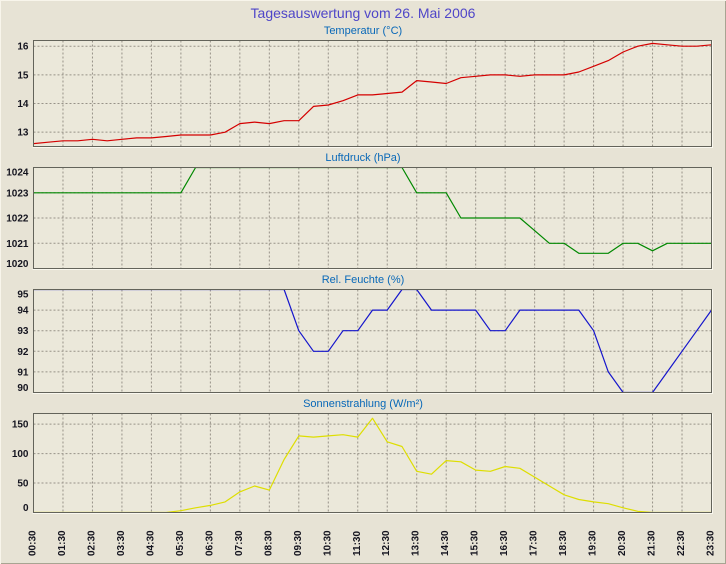 The width and height of the screenshot is (726, 564). What do you see at coordinates (534, 543) in the screenshot?
I see `x-tick-label: 17:30` at bounding box center [534, 543].